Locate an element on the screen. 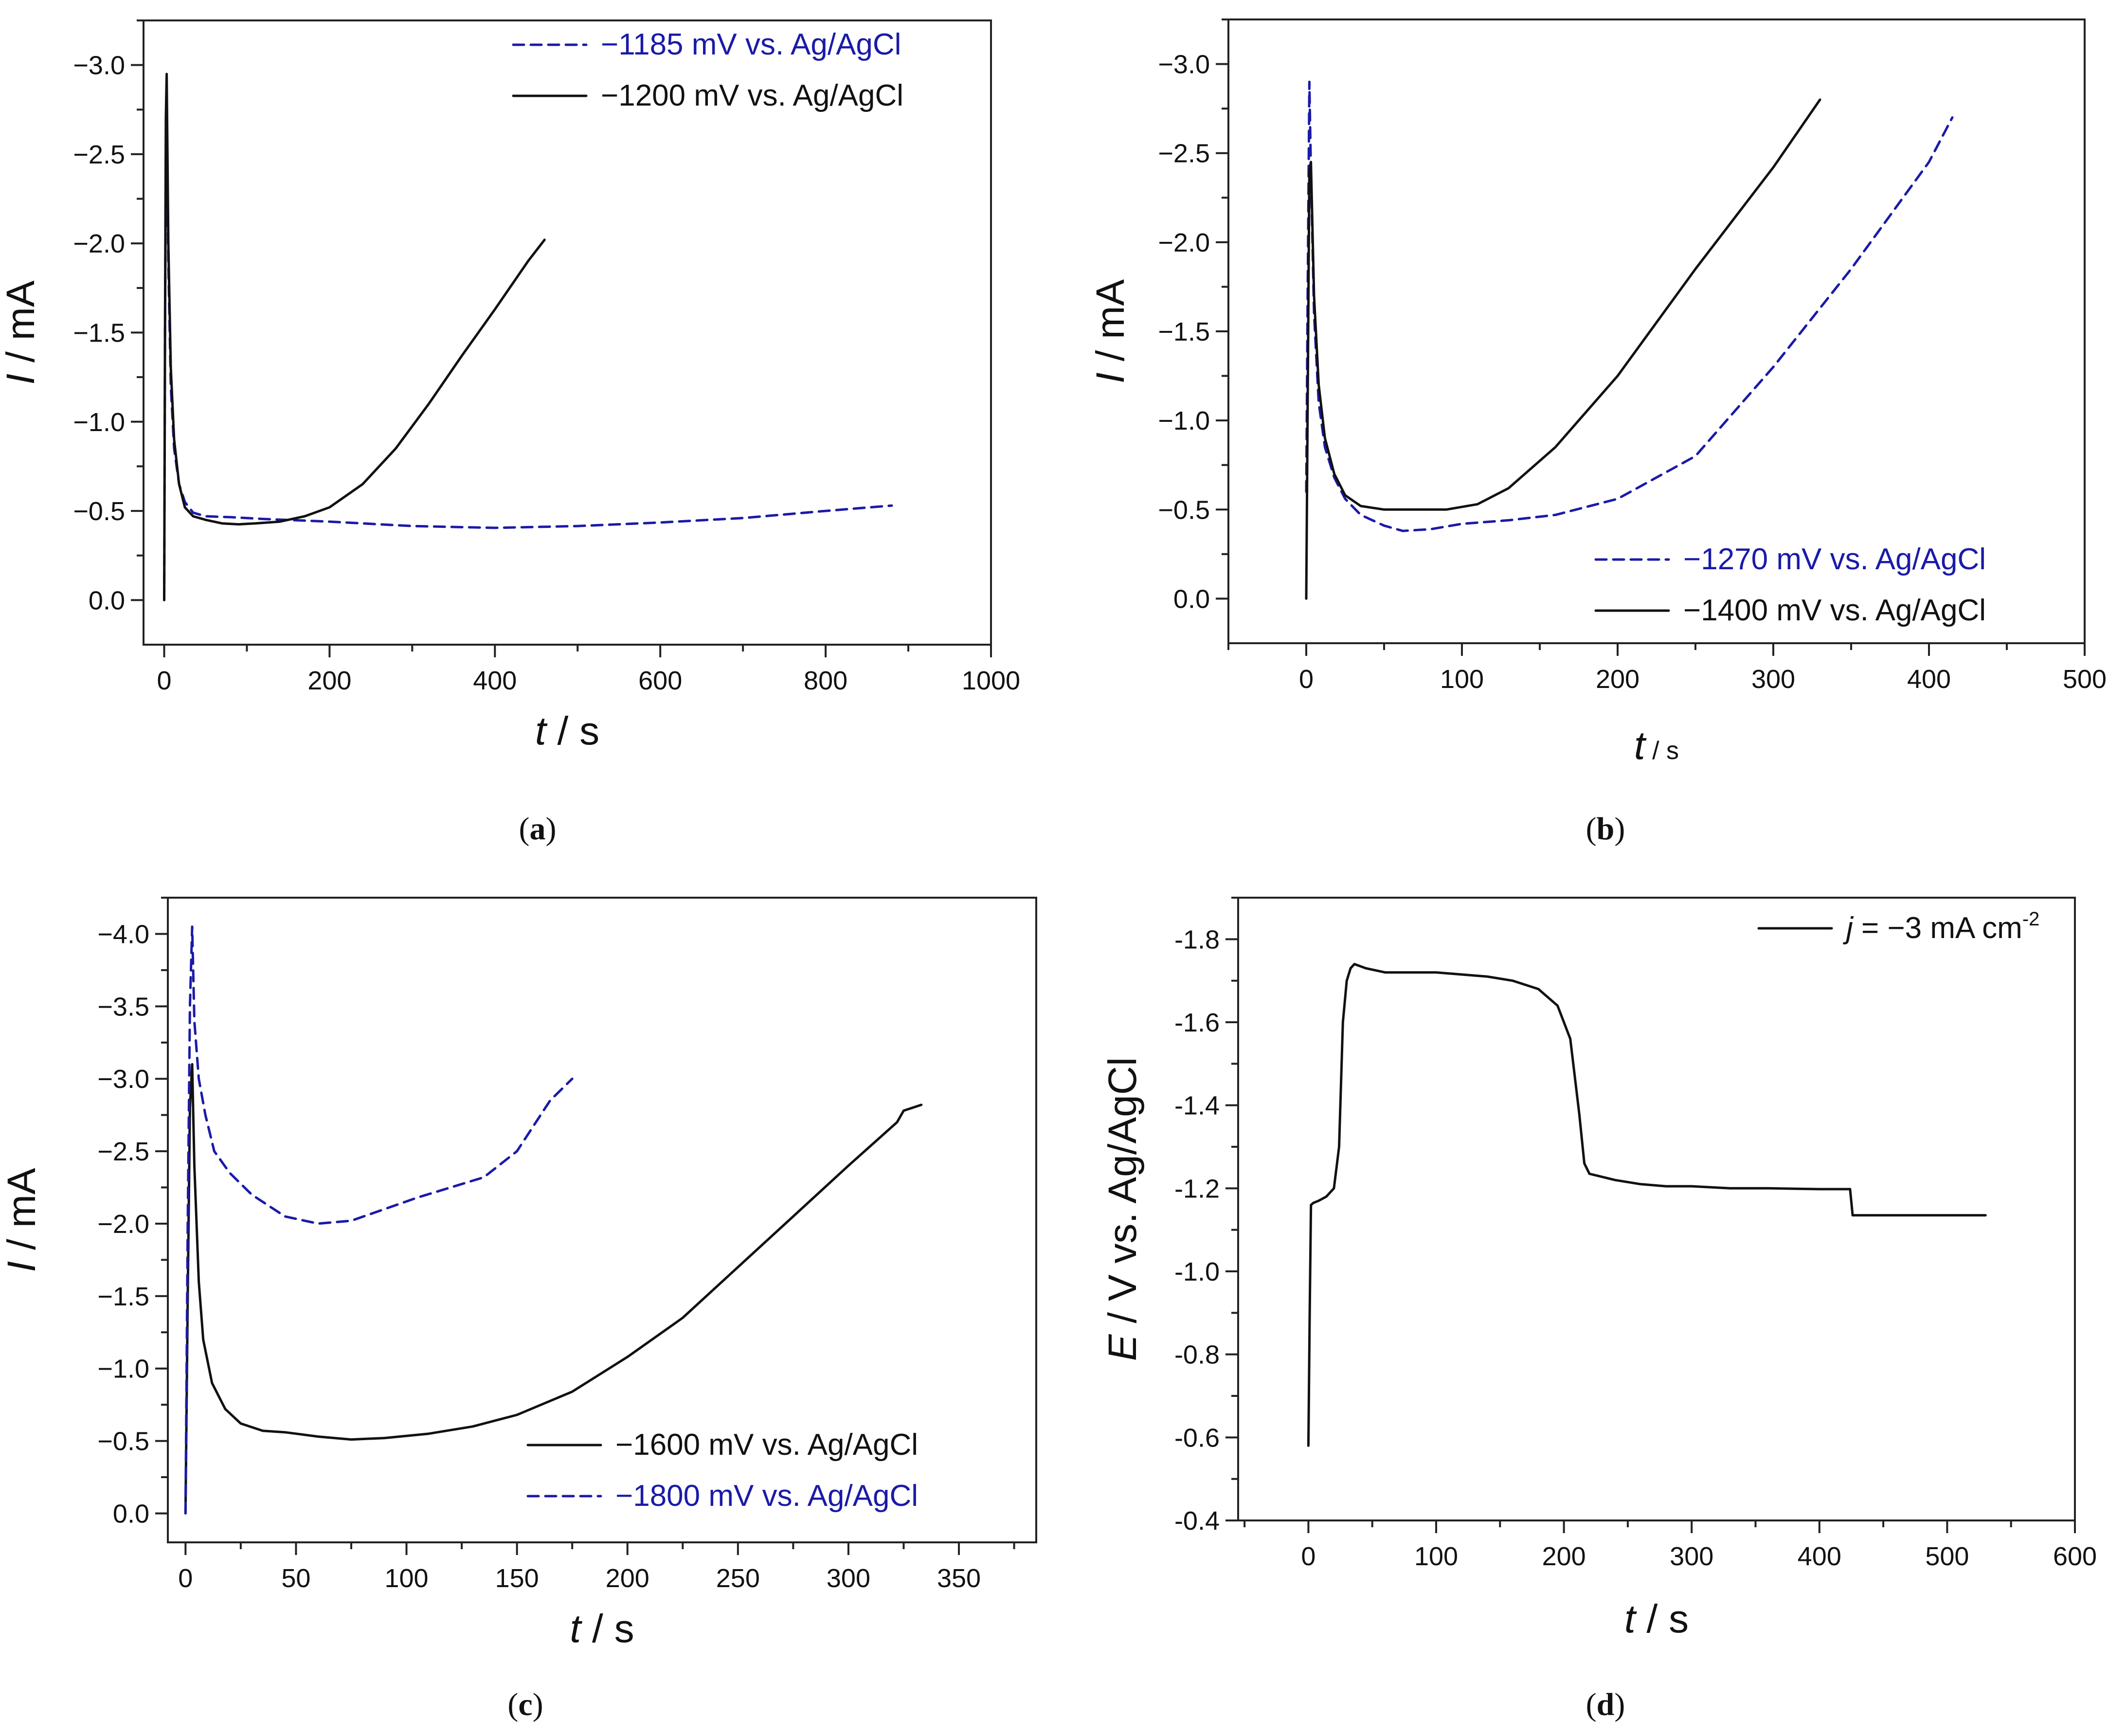 This screenshot has height=1736, width=2126. x-tick-label: 1000 is located at coordinates (991, 681).